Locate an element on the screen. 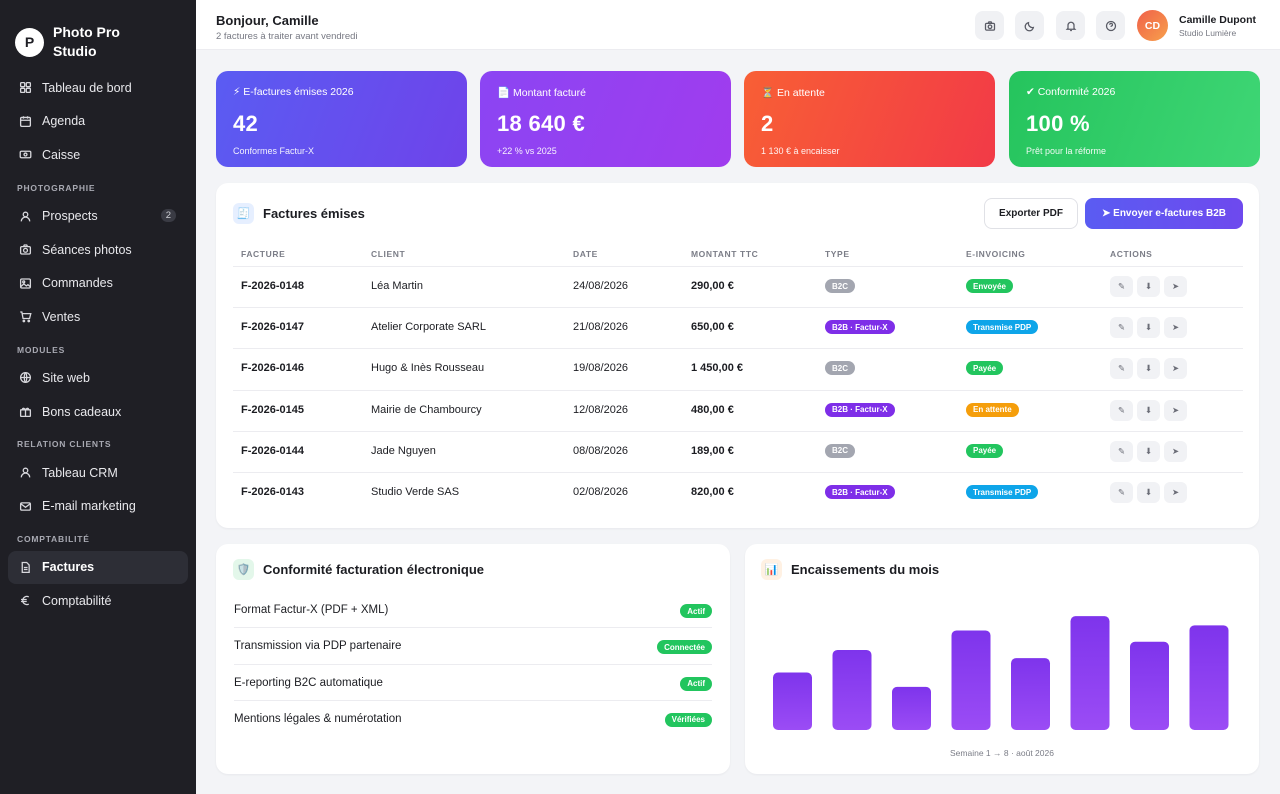 The width and height of the screenshot is (1280, 794). brand: P Photo Pro Studio is located at coordinates (98, 33).